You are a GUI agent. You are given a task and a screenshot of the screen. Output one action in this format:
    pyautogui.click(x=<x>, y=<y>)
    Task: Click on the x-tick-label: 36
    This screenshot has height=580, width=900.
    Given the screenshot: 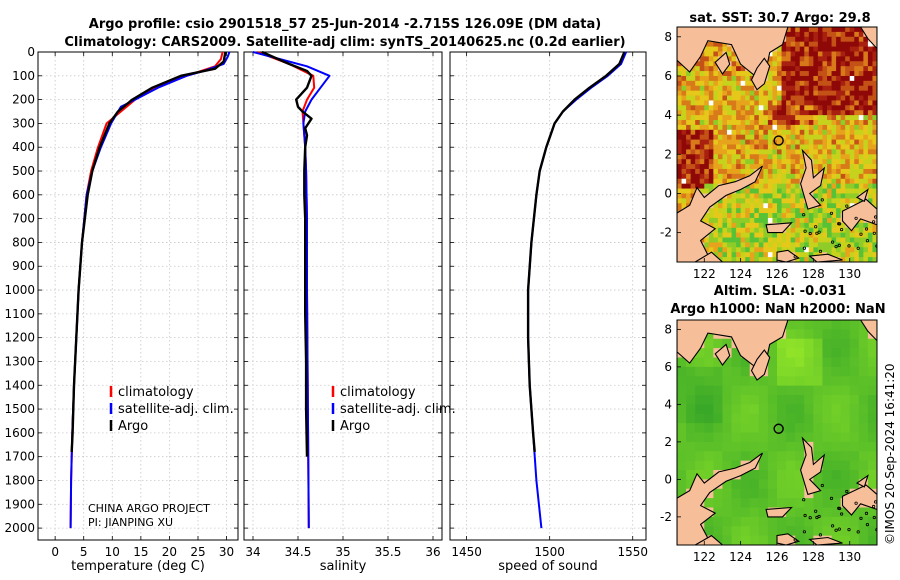 What is the action you would take?
    pyautogui.click(x=432, y=552)
    